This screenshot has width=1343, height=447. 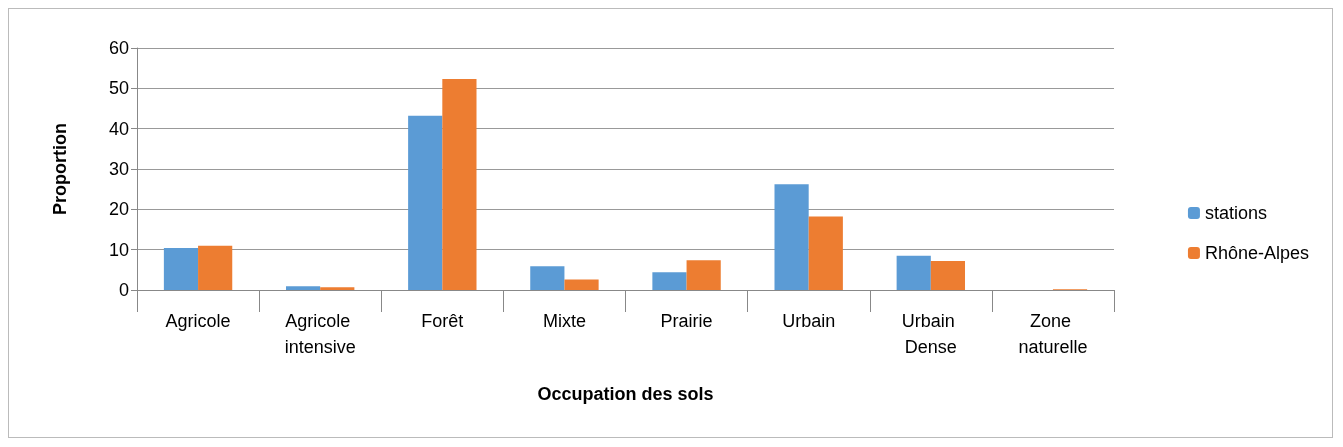 What do you see at coordinates (1053, 334) in the screenshot?
I see `x-tick-label: Zone naturelle` at bounding box center [1053, 334].